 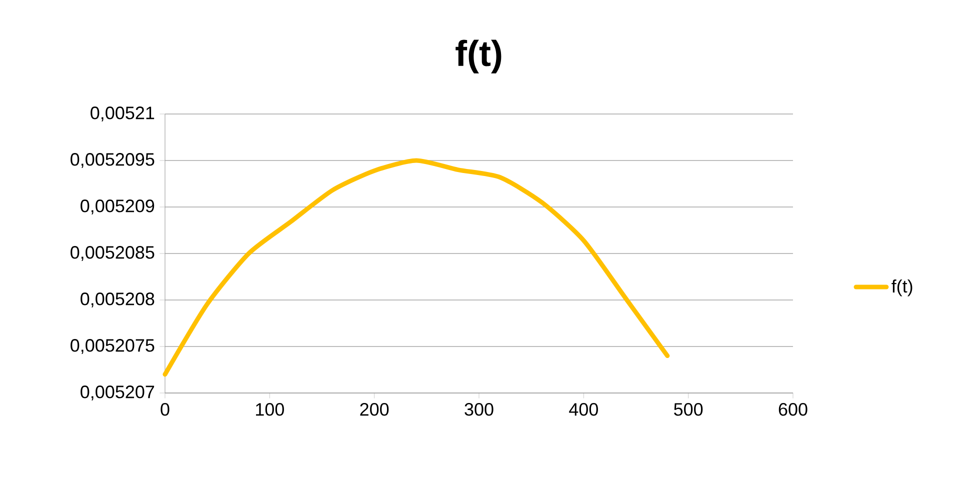 What do you see at coordinates (374, 409) in the screenshot?
I see `x-tick-label: 200` at bounding box center [374, 409].